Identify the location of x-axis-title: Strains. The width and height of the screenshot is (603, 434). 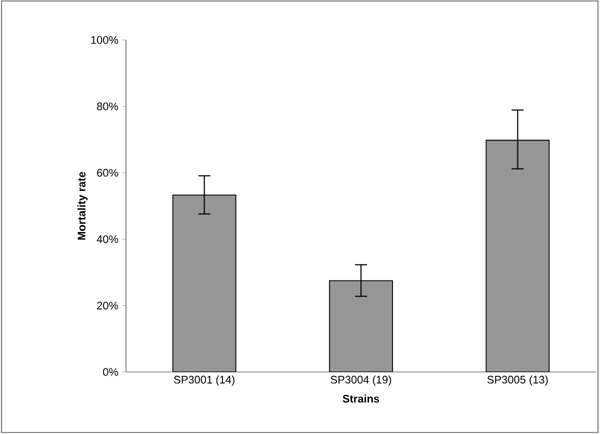
(361, 398).